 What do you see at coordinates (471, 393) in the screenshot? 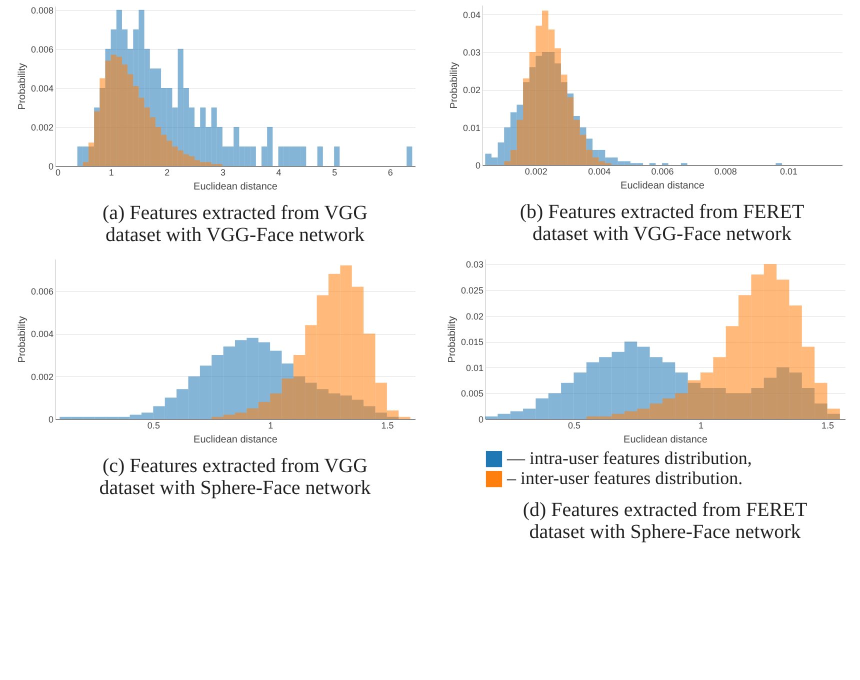
I see `y-tick-label: 0.005` at bounding box center [471, 393].